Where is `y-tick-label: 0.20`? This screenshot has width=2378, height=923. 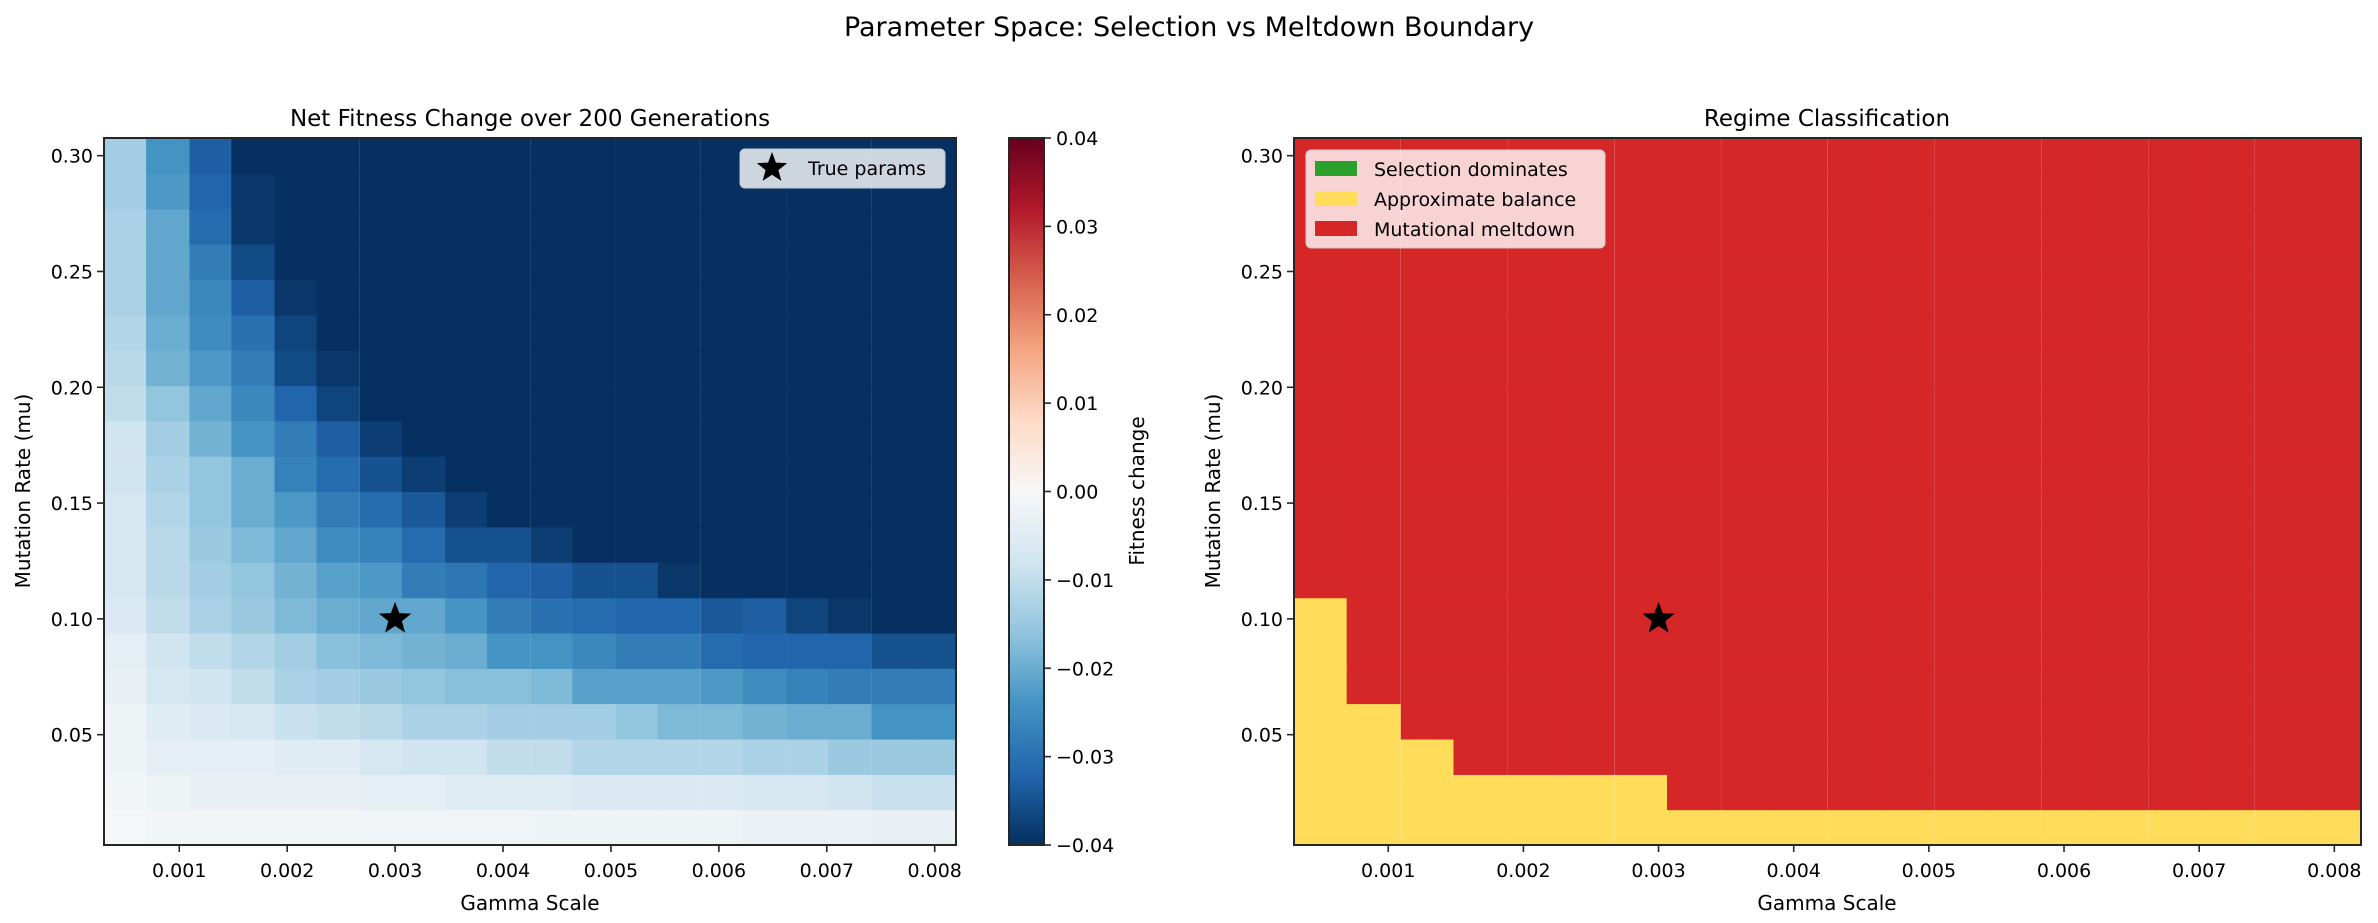 y-tick-label: 0.20 is located at coordinates (72, 388).